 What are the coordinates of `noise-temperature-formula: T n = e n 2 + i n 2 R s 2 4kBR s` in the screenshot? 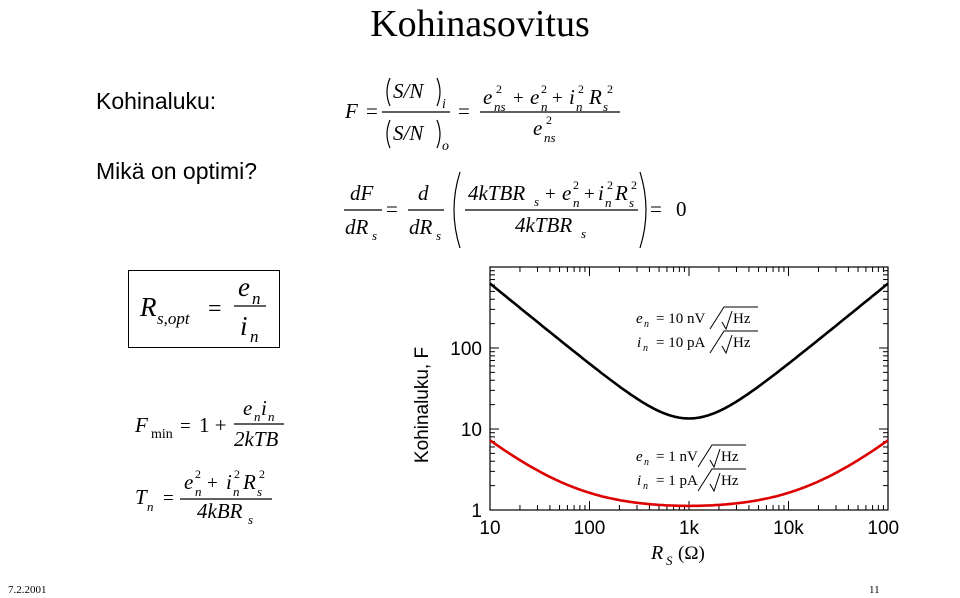 It's located at (203, 497).